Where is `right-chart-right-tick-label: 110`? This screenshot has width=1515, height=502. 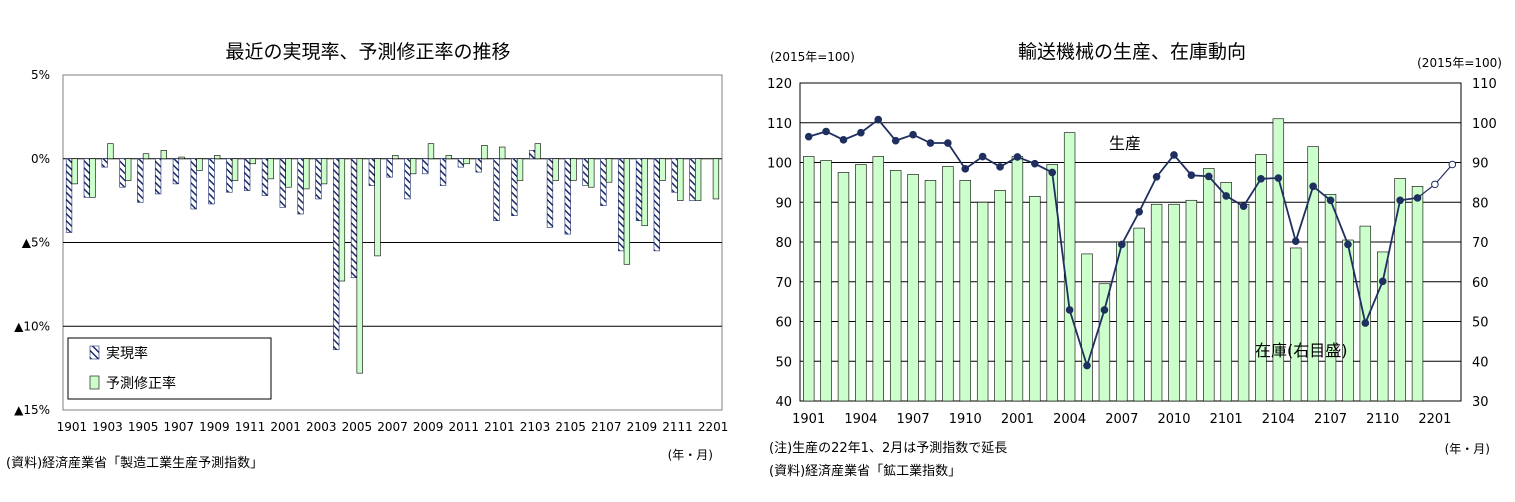 right-chart-right-tick-label: 110 is located at coordinates (1484, 84).